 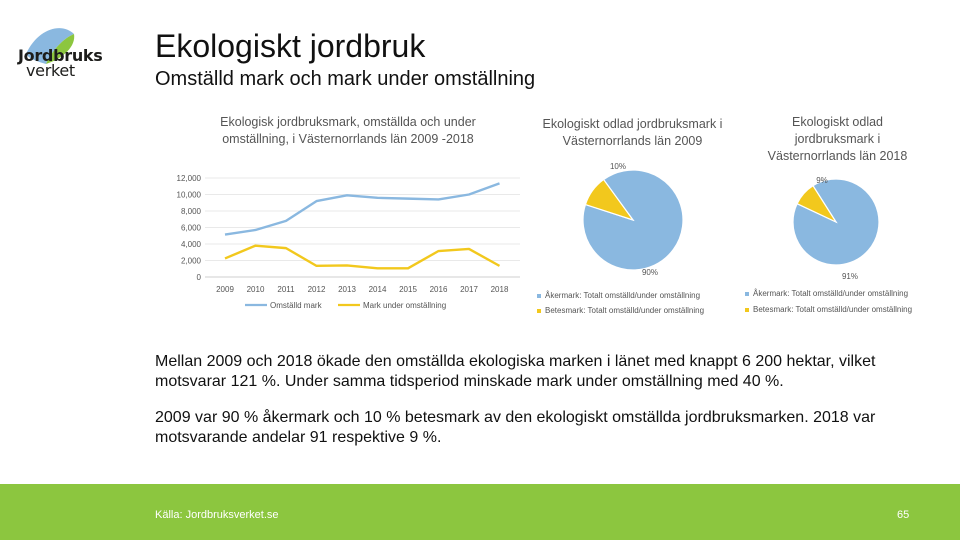 I want to click on y-tick-label: 8,000, so click(x=191, y=211).